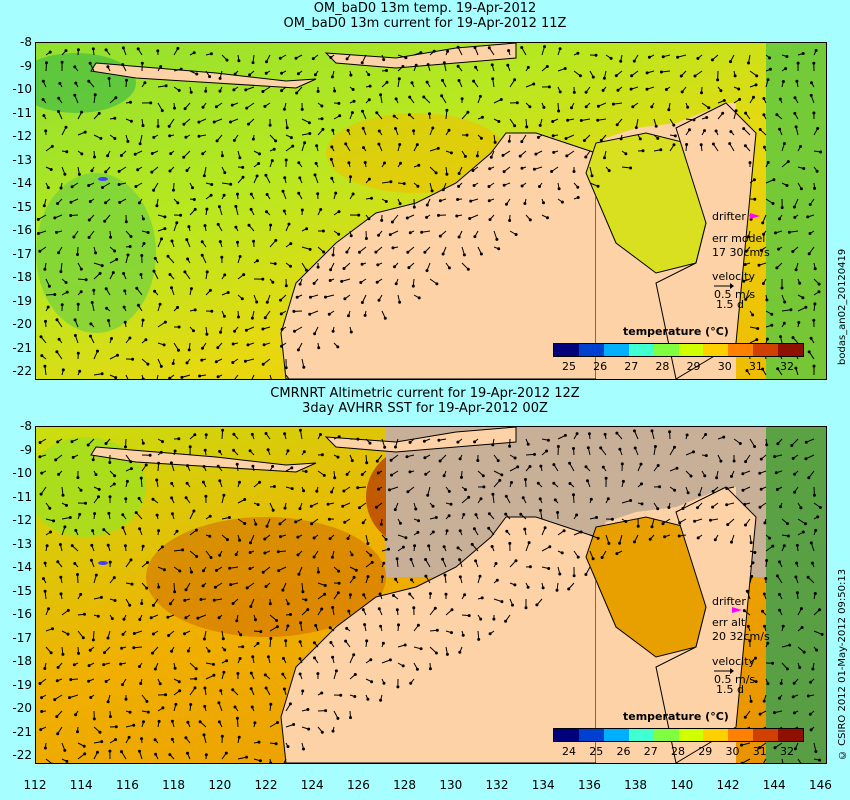 The image size is (850, 800). What do you see at coordinates (724, 671) in the screenshot?
I see `bottom-velocity-arrow` at bounding box center [724, 671].